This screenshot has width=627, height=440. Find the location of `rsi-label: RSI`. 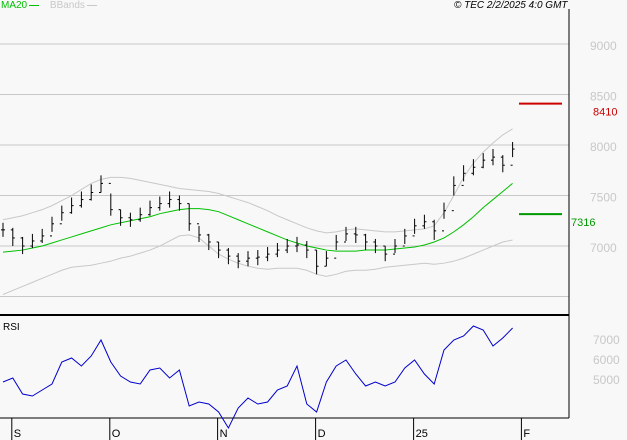

rsi-label: RSI is located at coordinates (11, 327).